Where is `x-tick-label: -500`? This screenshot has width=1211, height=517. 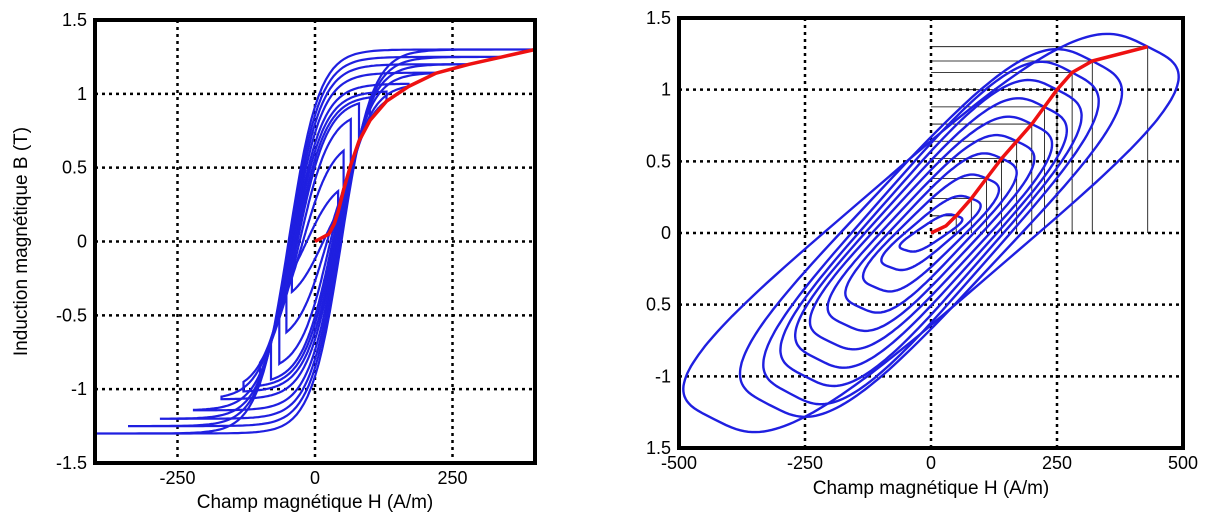
x-tick-label: -500 is located at coordinates (679, 463).